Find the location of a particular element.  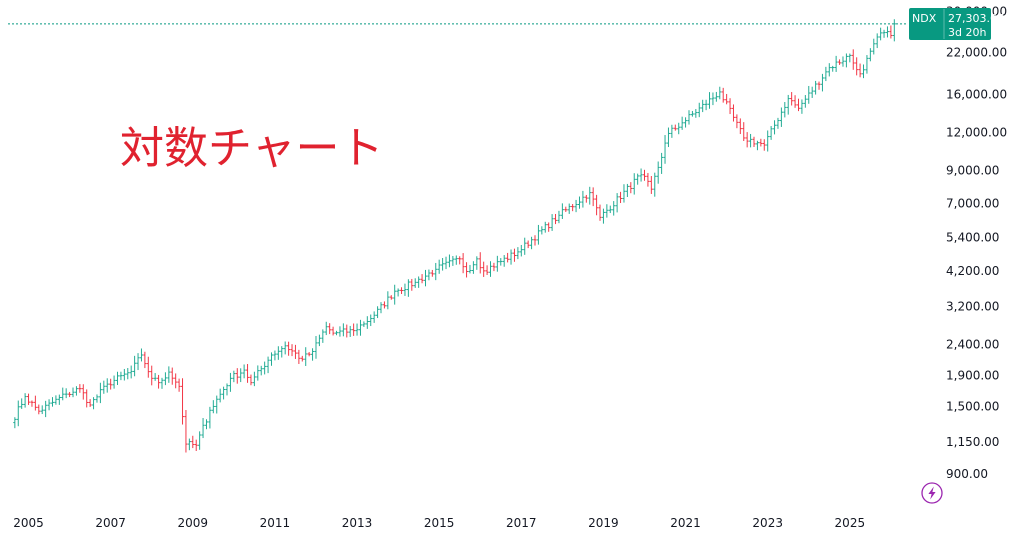

price-axis-label: 4,200.00 is located at coordinates (972, 271).